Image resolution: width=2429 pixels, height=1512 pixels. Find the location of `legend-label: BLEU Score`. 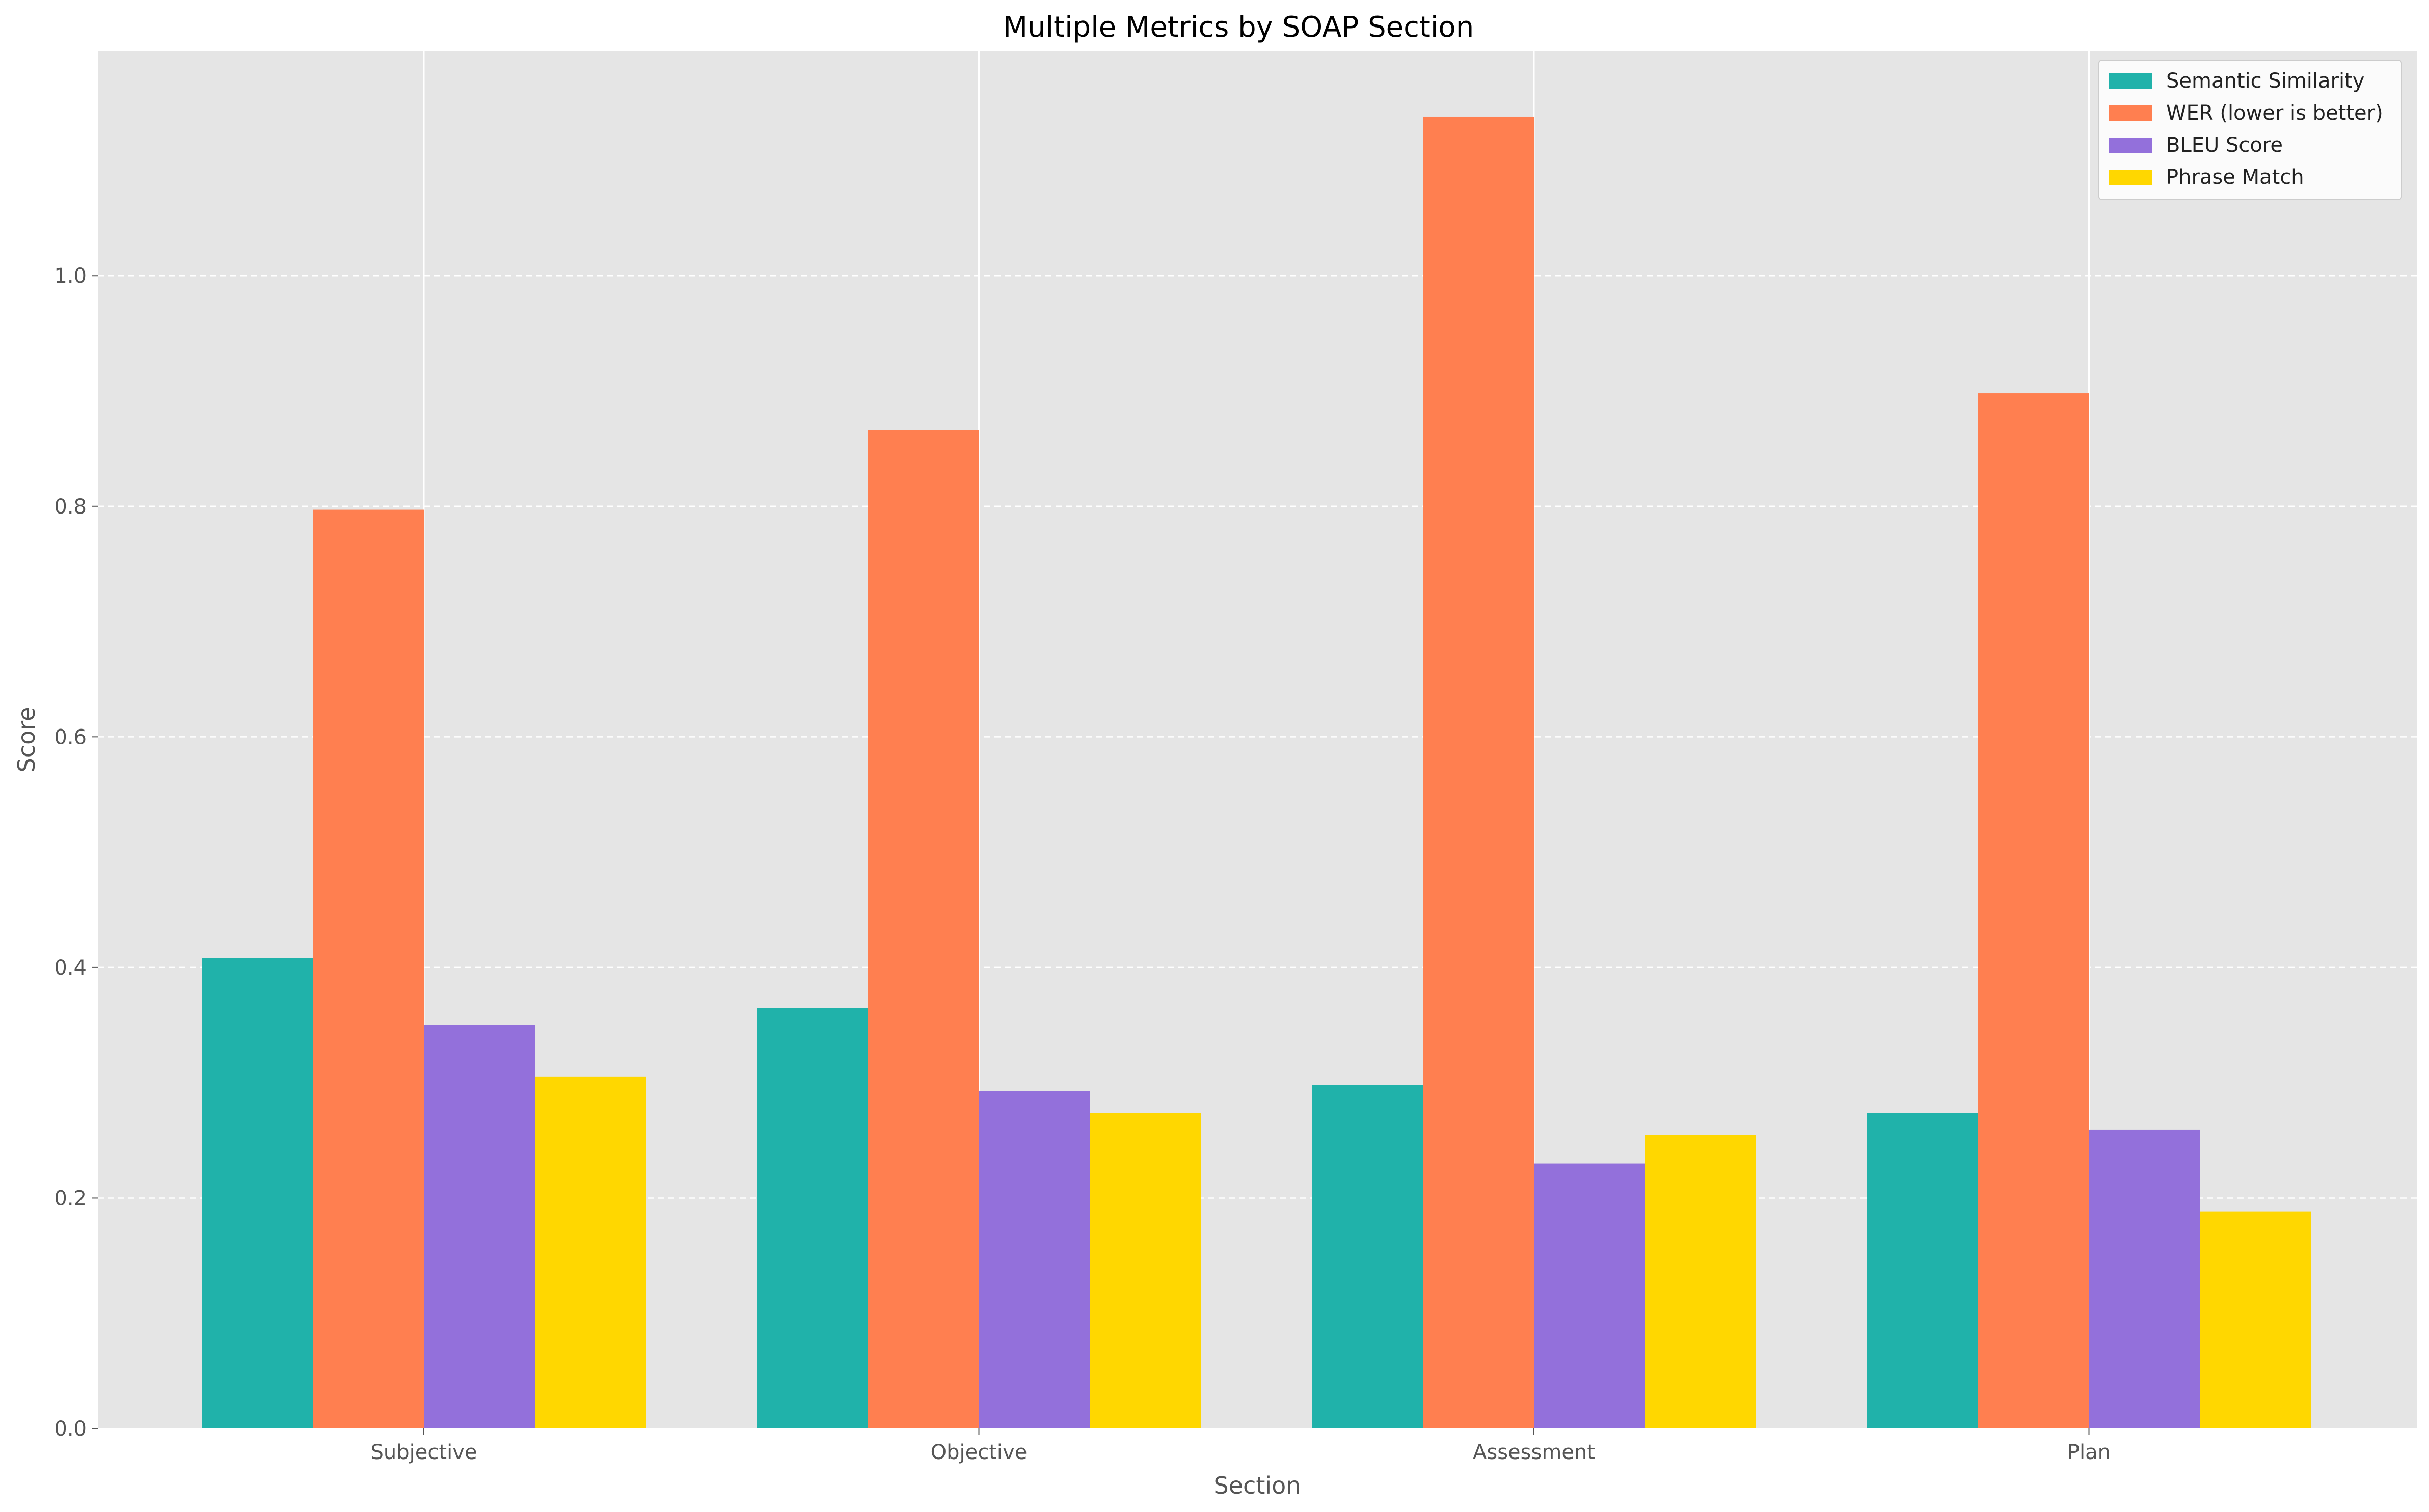

legend-label: BLEU Score is located at coordinates (2224, 145).